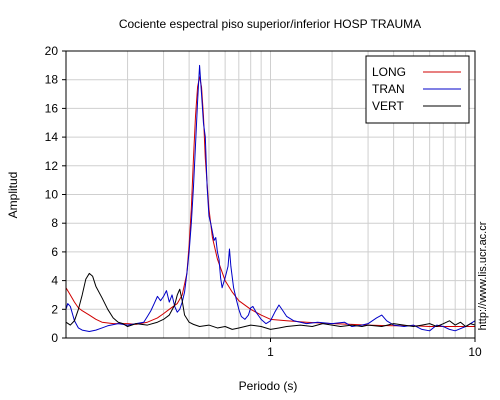  I want to click on x-axis-ticks: 1 10, so click(374, 348).